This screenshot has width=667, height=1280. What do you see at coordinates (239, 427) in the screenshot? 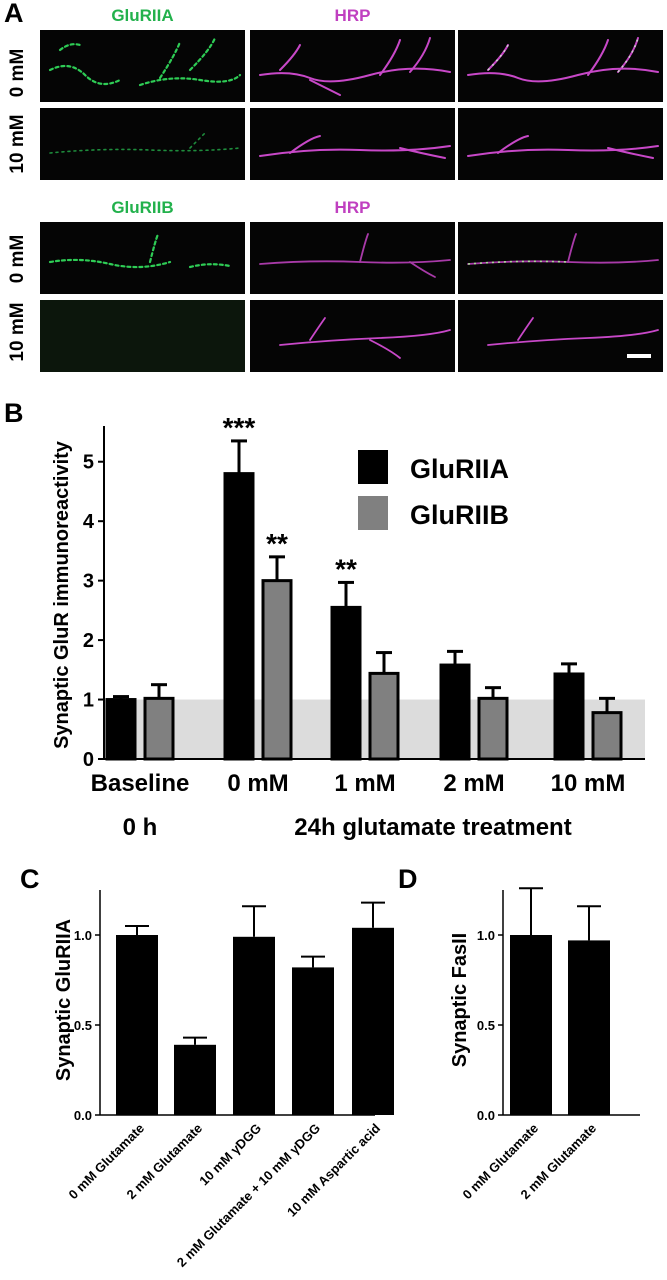
I see `b-sig-label: ***` at bounding box center [239, 427].